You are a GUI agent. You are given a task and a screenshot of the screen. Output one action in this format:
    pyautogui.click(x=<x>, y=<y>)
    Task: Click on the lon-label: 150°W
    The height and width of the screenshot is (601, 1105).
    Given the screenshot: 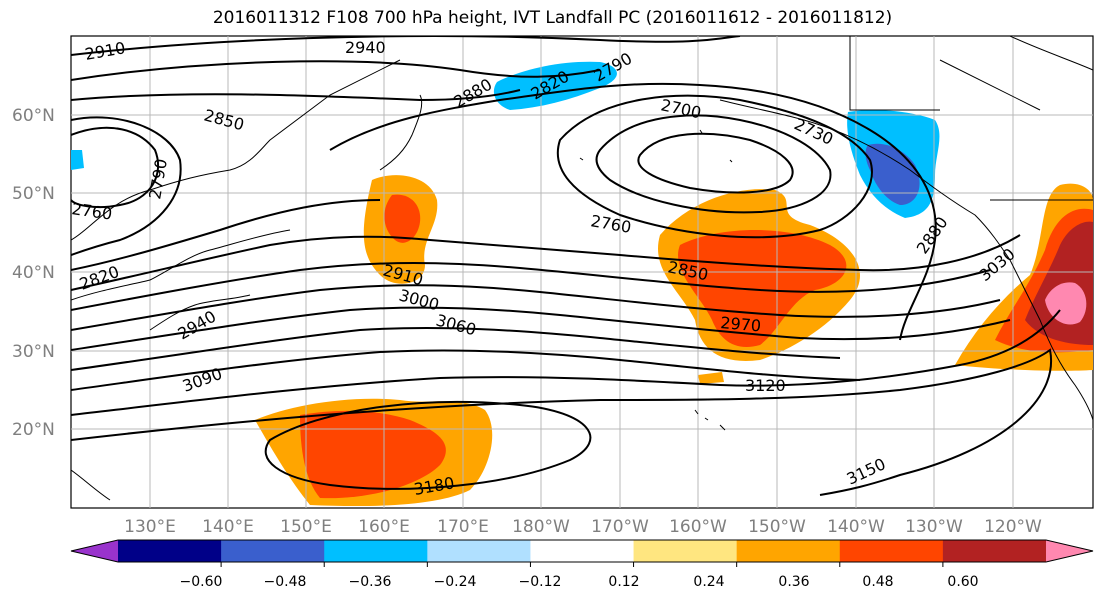 What is the action you would take?
    pyautogui.click(x=777, y=527)
    